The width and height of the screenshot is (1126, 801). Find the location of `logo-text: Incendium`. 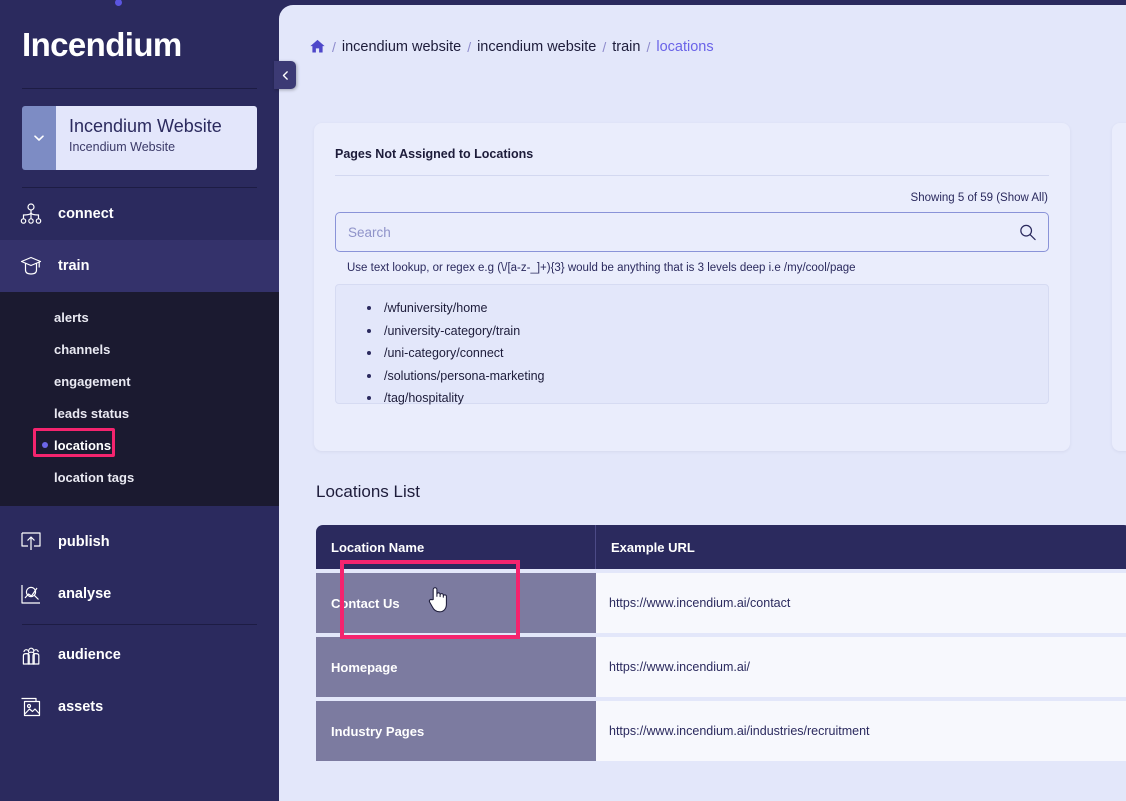

logo-text: Incendium is located at coordinates (102, 44).